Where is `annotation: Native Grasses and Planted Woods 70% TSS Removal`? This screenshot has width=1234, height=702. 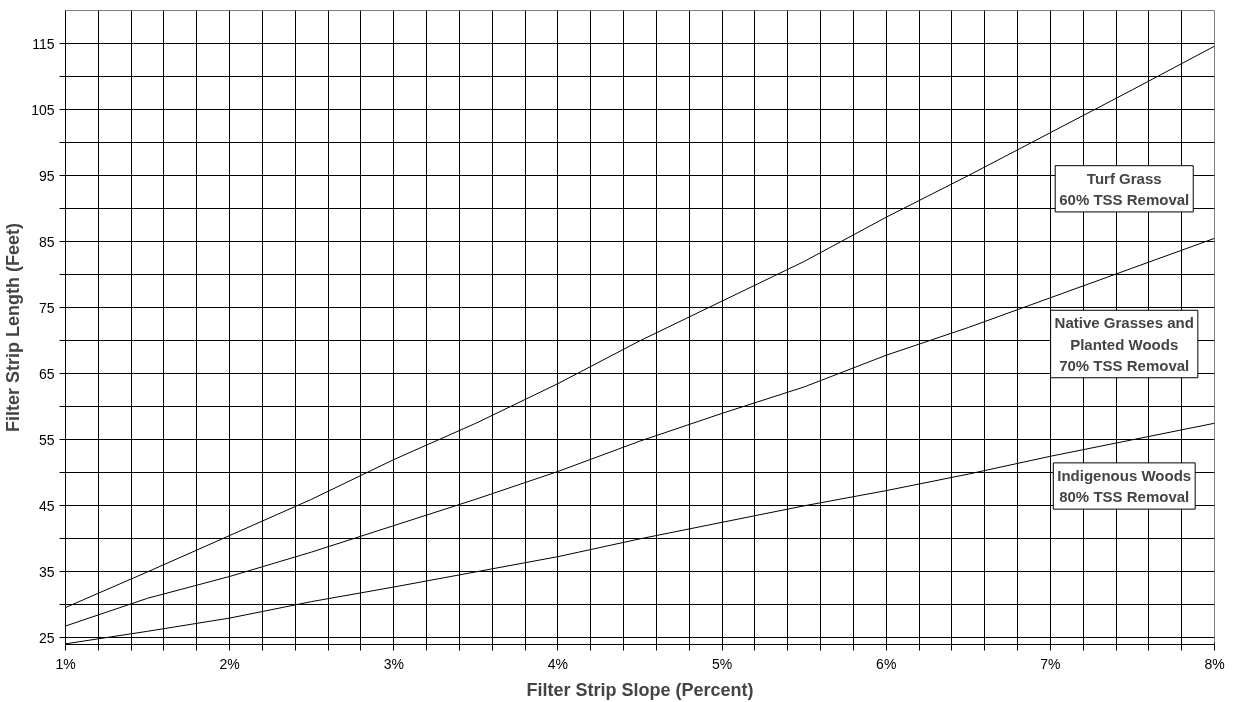 annotation: Native Grasses and Planted Woods 70% TSS Removal is located at coordinates (1124, 344).